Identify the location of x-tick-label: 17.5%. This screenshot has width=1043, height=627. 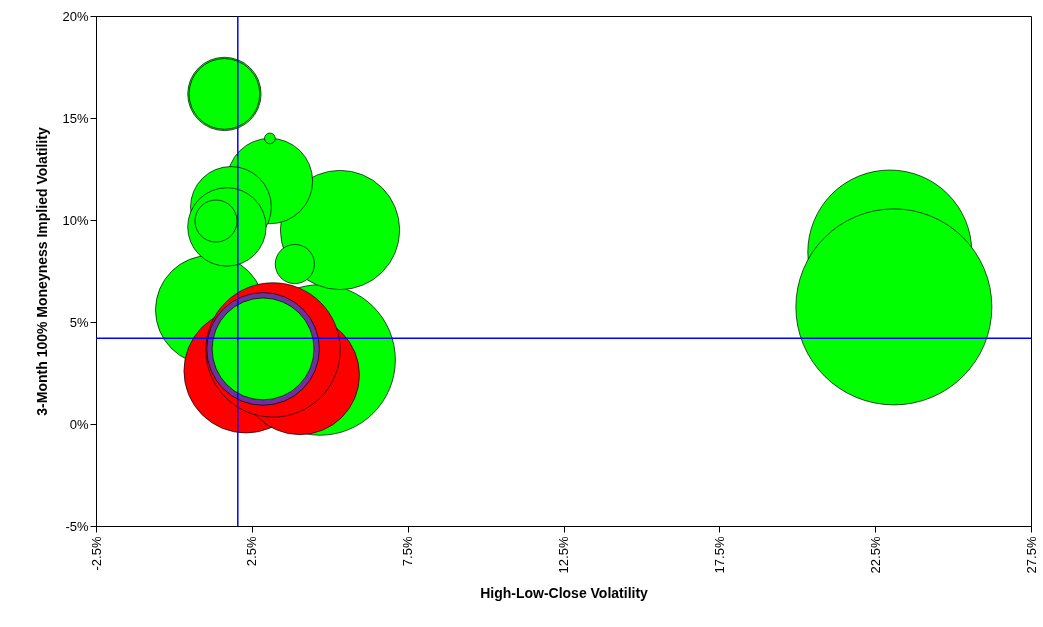
(719, 555).